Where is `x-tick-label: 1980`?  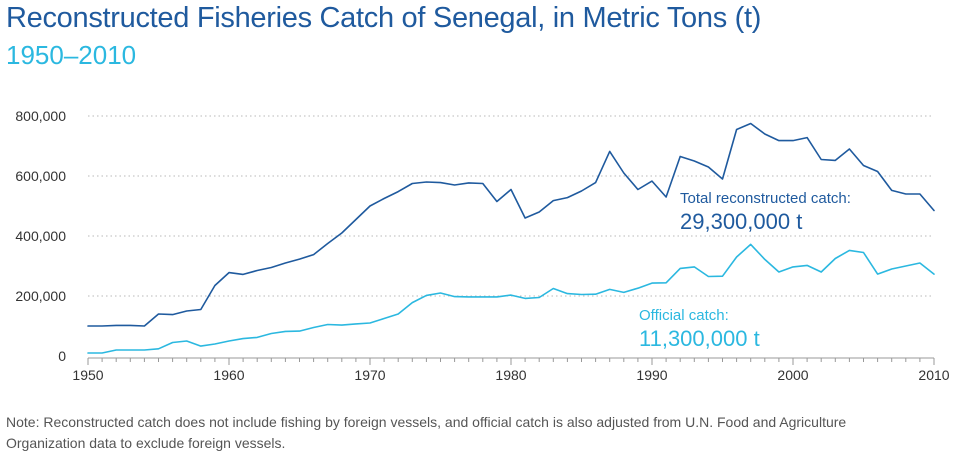 x-tick-label: 1980 is located at coordinates (510, 375).